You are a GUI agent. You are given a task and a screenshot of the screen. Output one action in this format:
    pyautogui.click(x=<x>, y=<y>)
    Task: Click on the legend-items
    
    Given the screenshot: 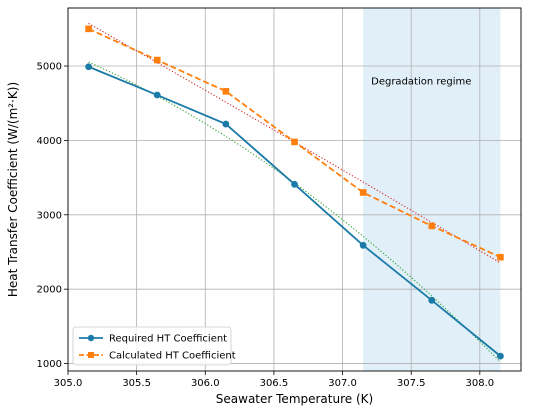 What is the action you would take?
    pyautogui.click(x=91, y=346)
    